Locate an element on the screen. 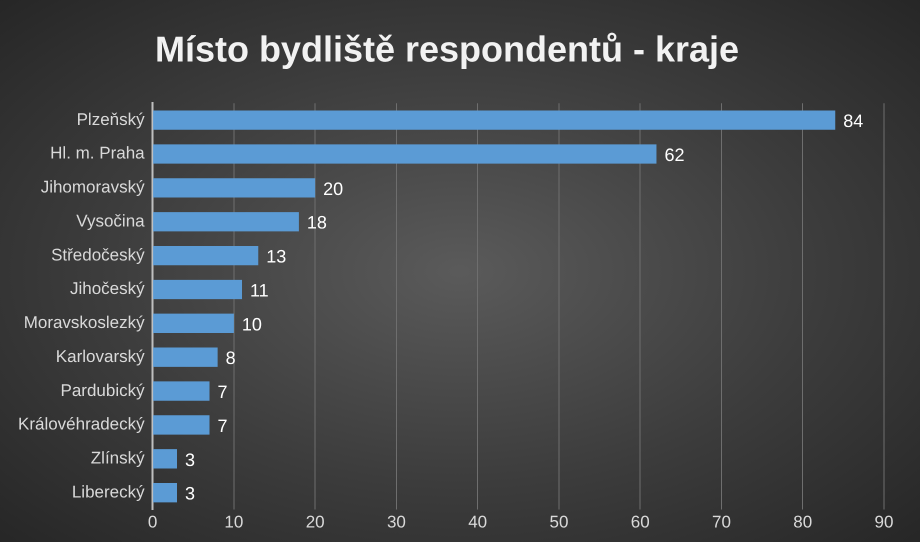 The image size is (920, 542). data-label: 11 is located at coordinates (259, 290).